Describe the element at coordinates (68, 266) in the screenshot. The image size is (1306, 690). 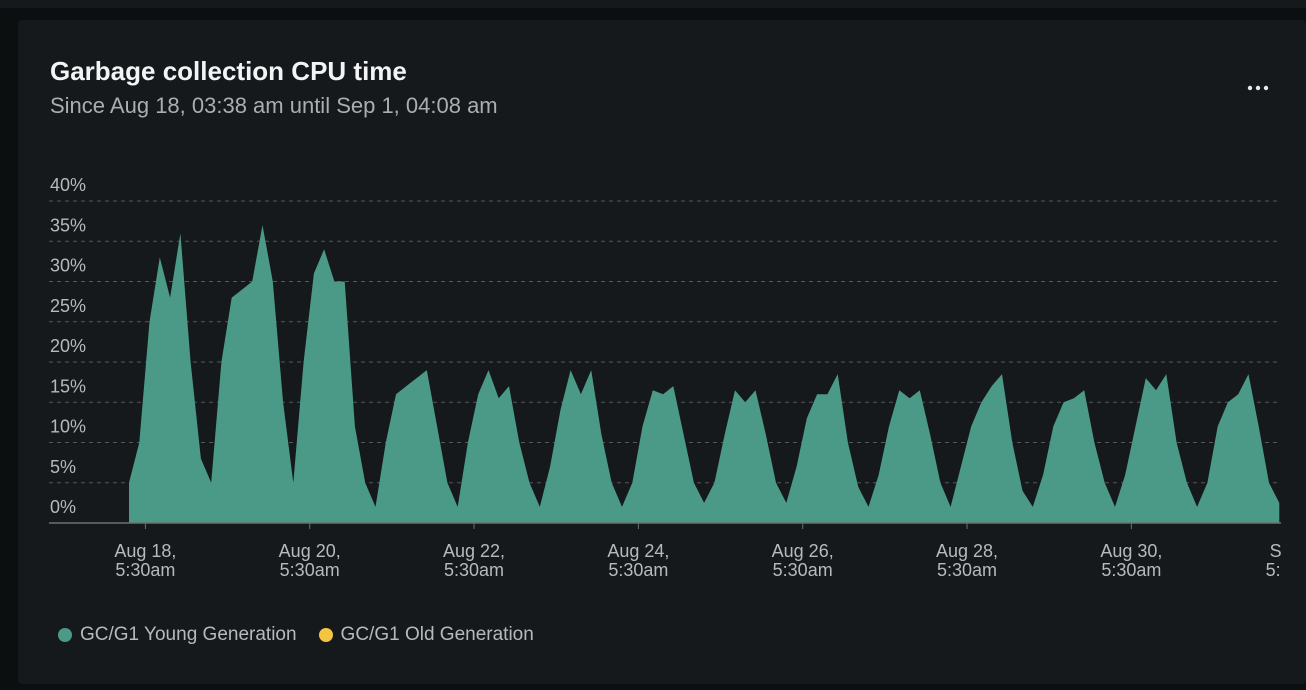
I see `y-tick-label: 30%` at that location.